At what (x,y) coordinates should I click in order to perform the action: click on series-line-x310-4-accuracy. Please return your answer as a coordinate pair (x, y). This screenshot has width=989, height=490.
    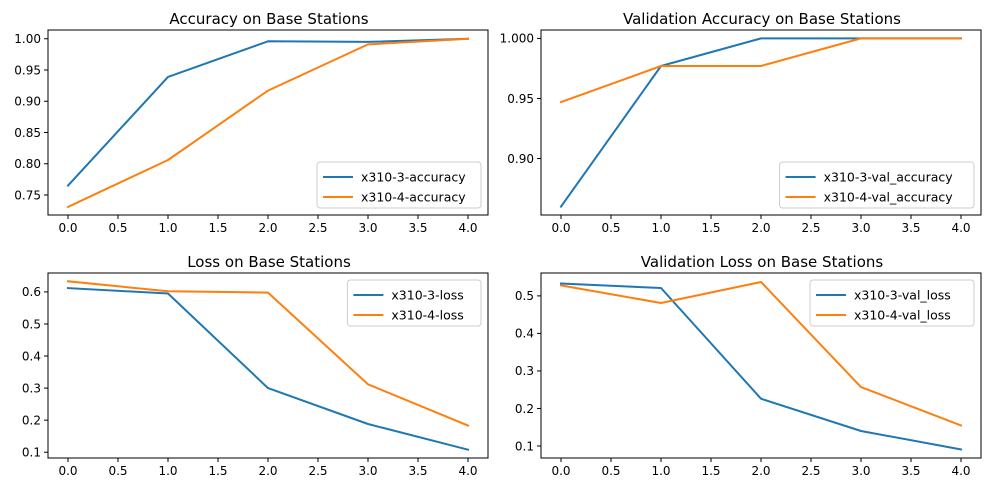
    Looking at the image, I should click on (268, 123).